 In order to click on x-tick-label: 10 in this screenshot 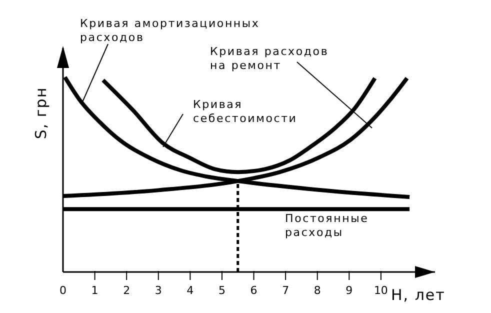, I will do `click(381, 290)`.